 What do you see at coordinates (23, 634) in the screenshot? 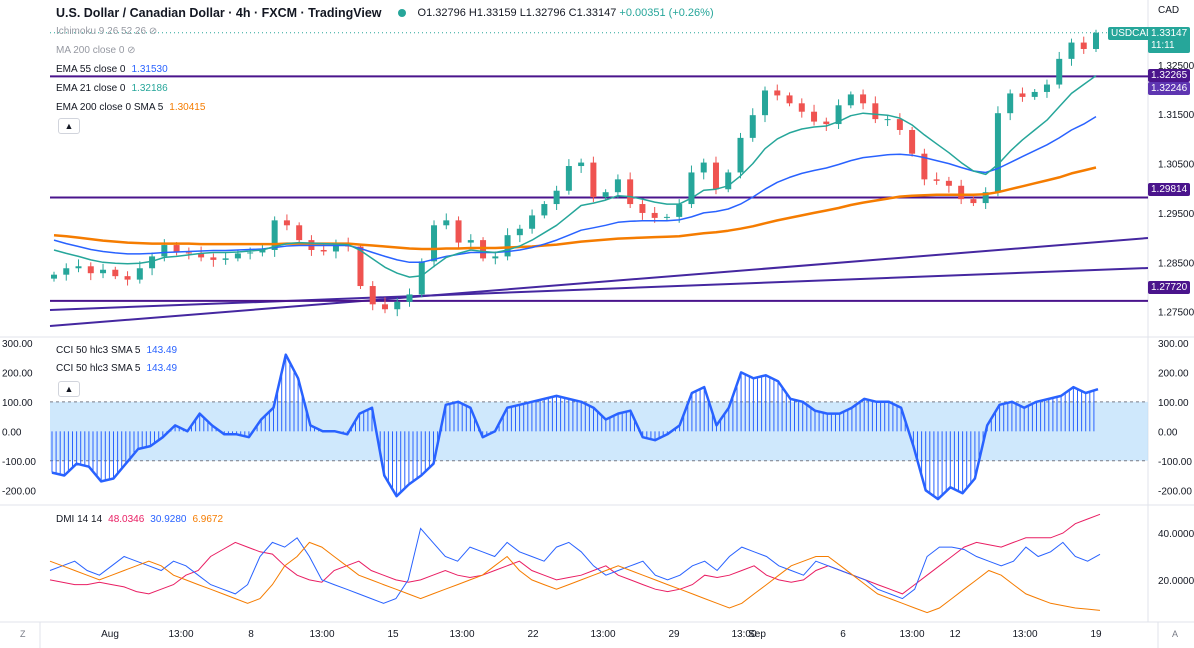
I see `zoom-corner-button: Z` at bounding box center [23, 634].